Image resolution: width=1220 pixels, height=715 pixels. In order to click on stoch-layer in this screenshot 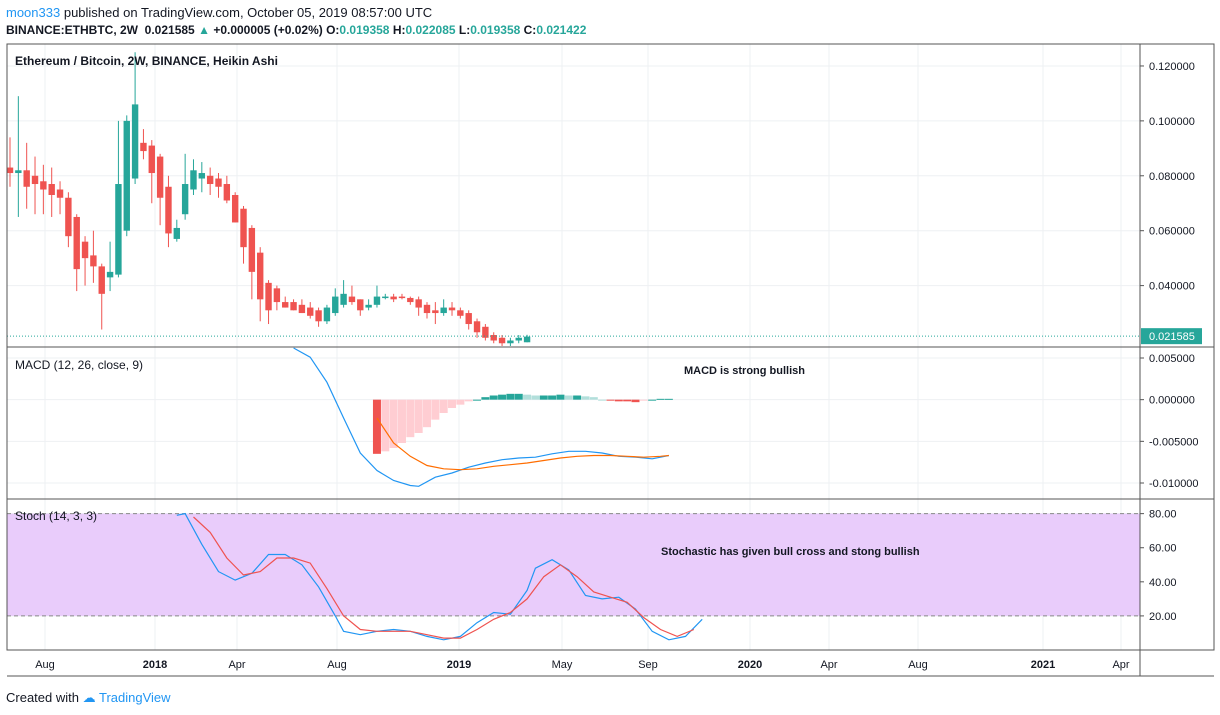, I will do `click(439, 576)`.